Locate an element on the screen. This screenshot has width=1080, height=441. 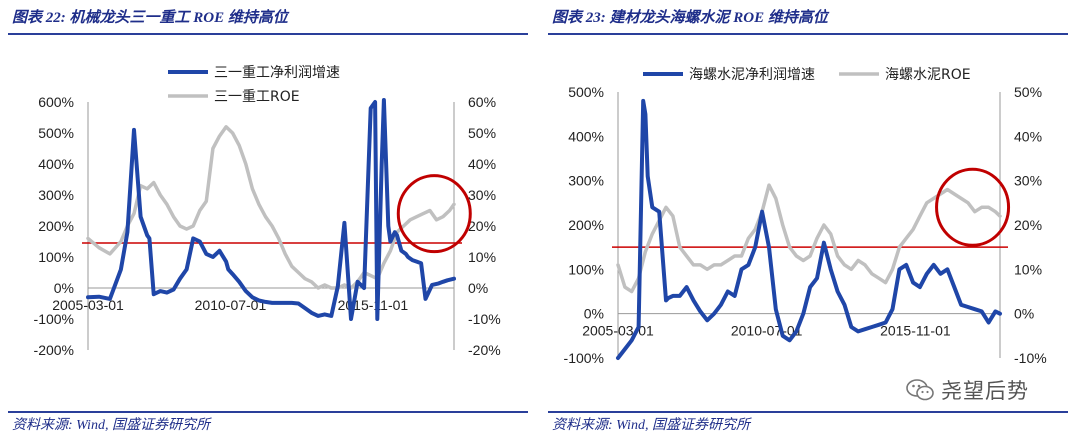
legend-label: 海螺水泥ROE is located at coordinates (928, 75).